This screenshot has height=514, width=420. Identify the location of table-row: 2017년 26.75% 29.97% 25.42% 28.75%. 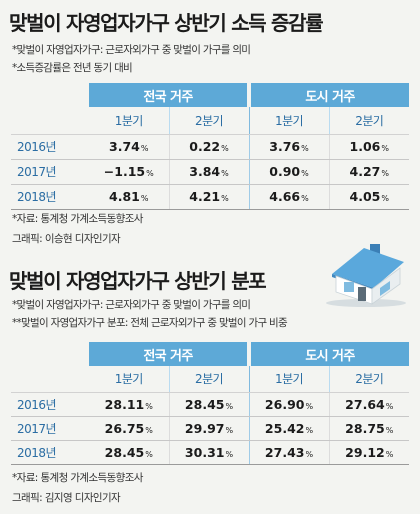
(210, 428).